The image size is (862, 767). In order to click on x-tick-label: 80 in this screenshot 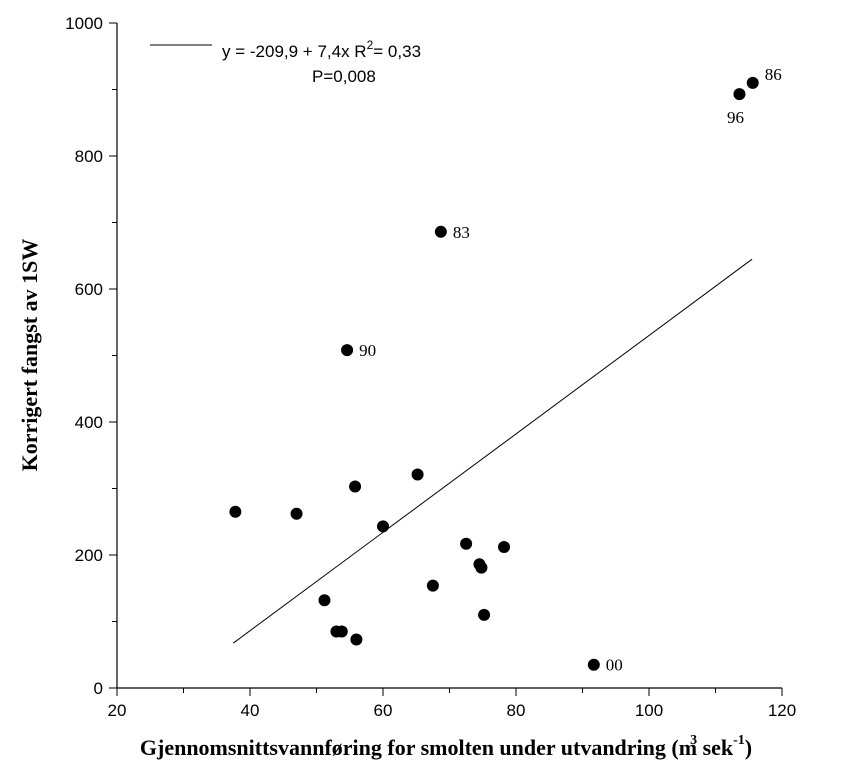, I will do `click(516, 710)`.